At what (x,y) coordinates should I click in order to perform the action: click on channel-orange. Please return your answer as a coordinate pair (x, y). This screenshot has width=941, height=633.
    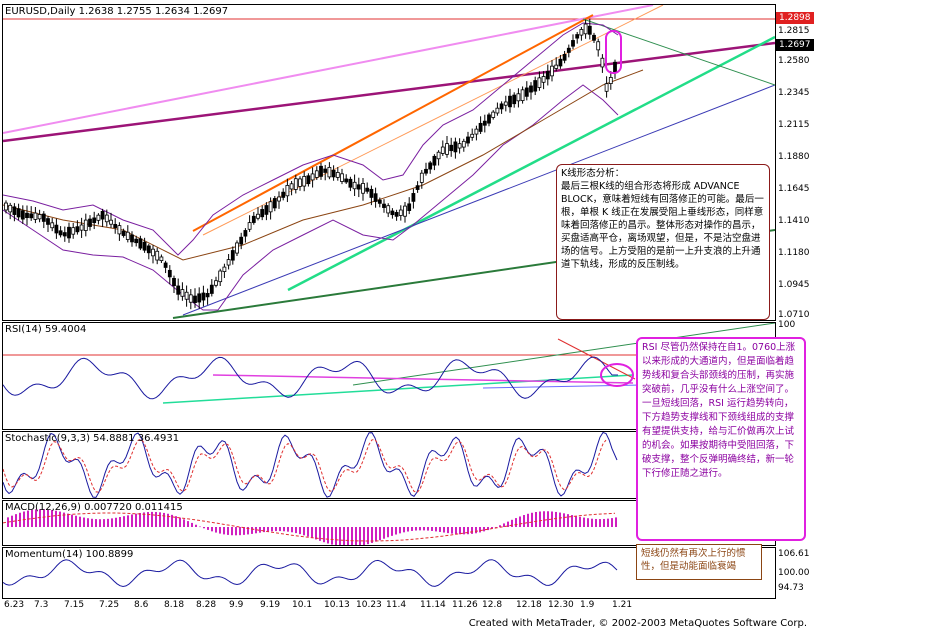
    Looking at the image, I should click on (393, 123).